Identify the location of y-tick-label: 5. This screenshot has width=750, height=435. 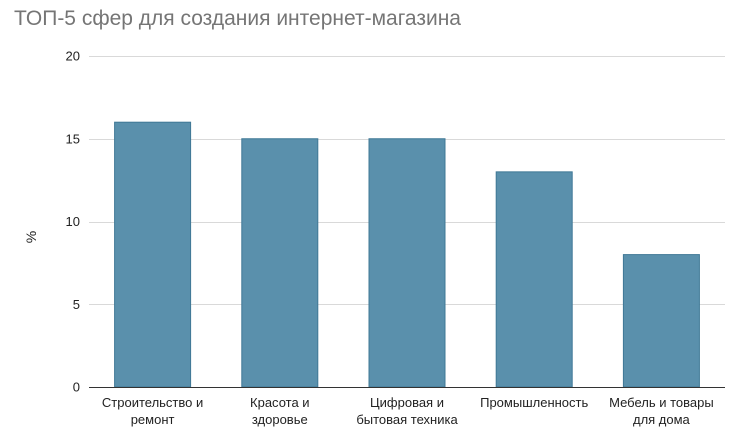
(76, 304).